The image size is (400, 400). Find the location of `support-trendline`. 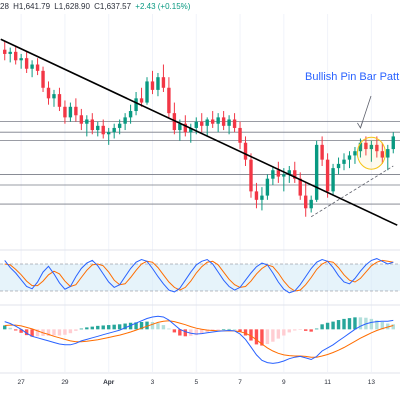

support-trendline is located at coordinates (352, 191).